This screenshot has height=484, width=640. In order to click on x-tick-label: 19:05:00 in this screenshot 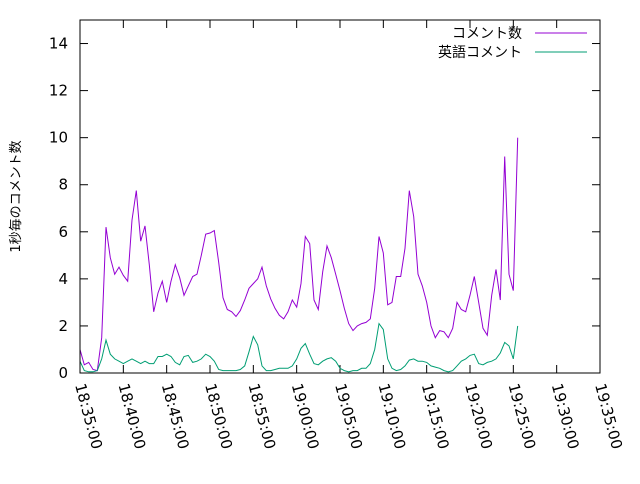, I will do `click(348, 416)`.